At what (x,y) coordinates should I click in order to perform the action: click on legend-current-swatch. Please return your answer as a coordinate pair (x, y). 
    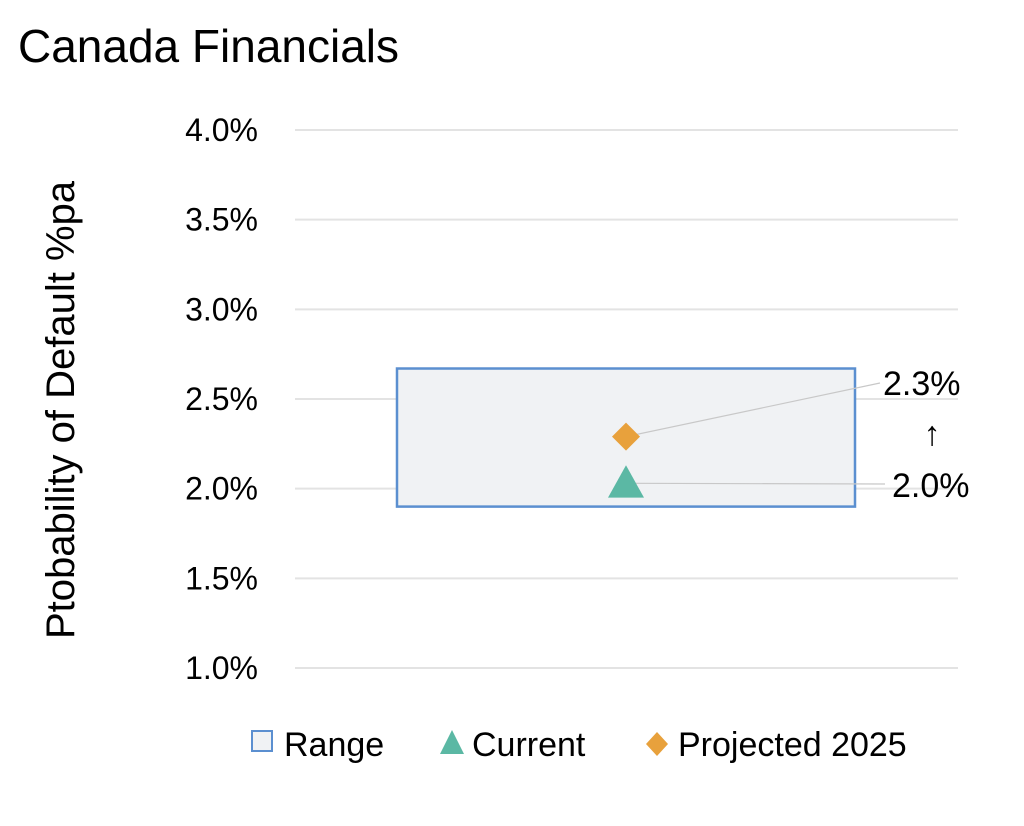
    Looking at the image, I should click on (452, 742).